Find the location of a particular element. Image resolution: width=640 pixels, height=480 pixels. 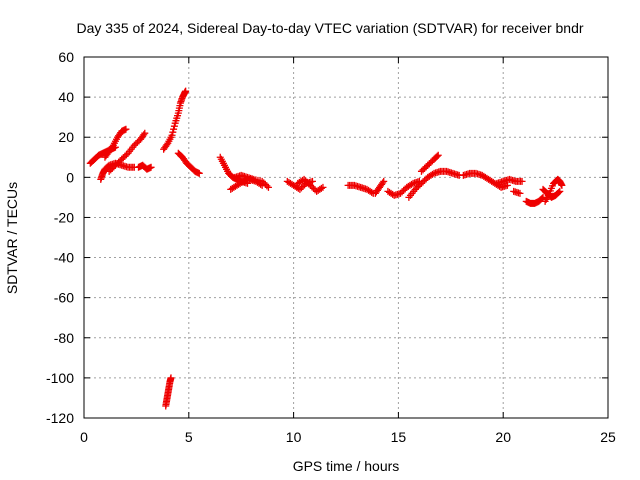

x-tick-label: 5 is located at coordinates (189, 437).